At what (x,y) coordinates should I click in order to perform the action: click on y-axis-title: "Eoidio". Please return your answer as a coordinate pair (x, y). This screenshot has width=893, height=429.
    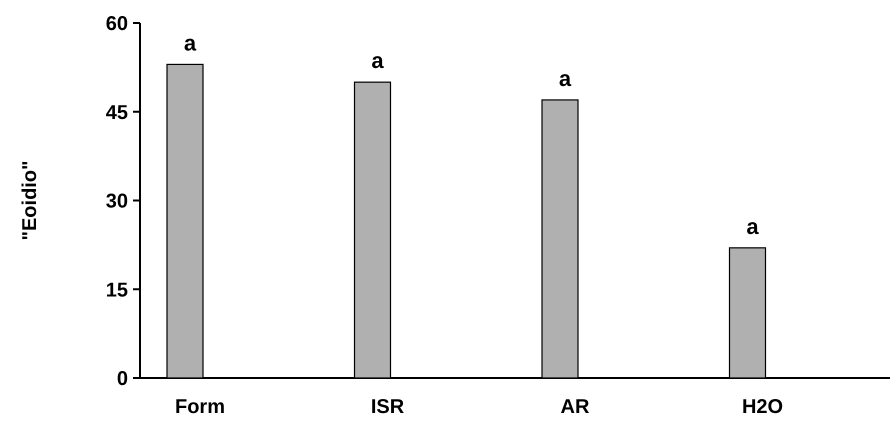
    Looking at the image, I should click on (30, 200).